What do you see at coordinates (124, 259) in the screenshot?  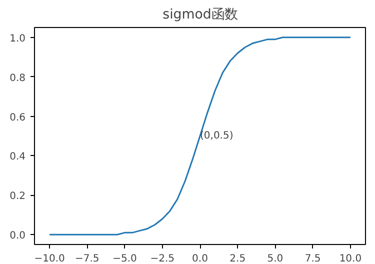 I see `x-tick-label: −5.0` at bounding box center [124, 259].